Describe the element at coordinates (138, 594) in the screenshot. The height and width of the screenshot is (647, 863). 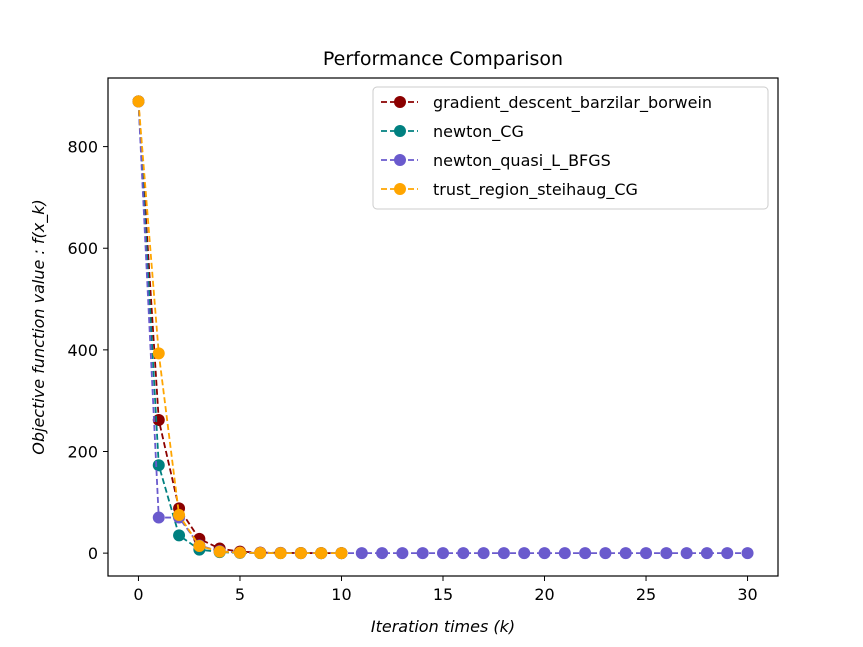
I see `x-tick-label: 0` at that location.